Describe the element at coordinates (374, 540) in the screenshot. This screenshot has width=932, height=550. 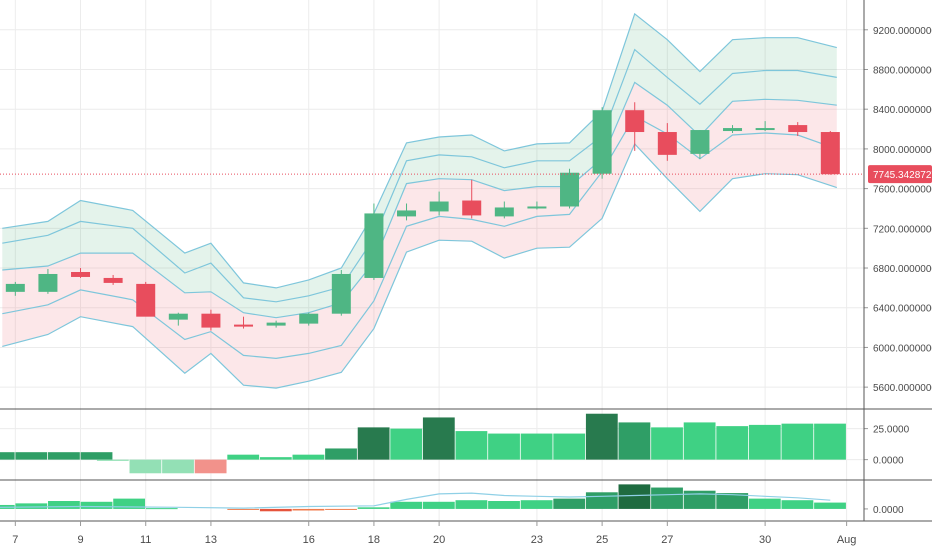
I see `x-tick-label: 18` at that location.